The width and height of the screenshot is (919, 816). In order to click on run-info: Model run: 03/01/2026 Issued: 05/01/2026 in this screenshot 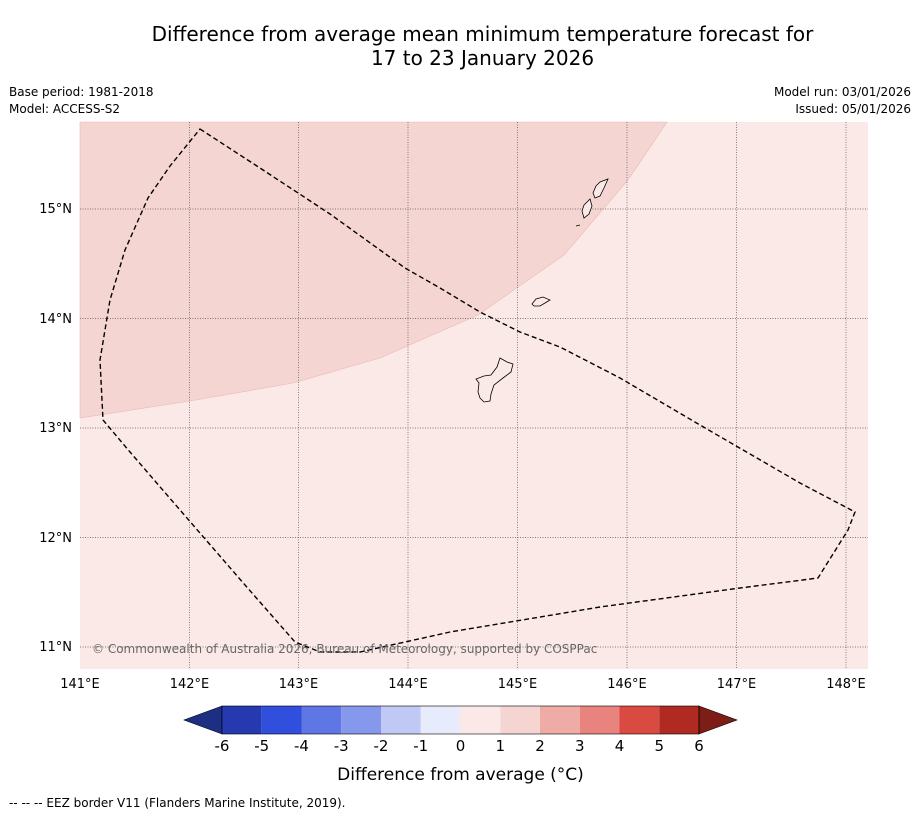, I will do `click(842, 101)`.